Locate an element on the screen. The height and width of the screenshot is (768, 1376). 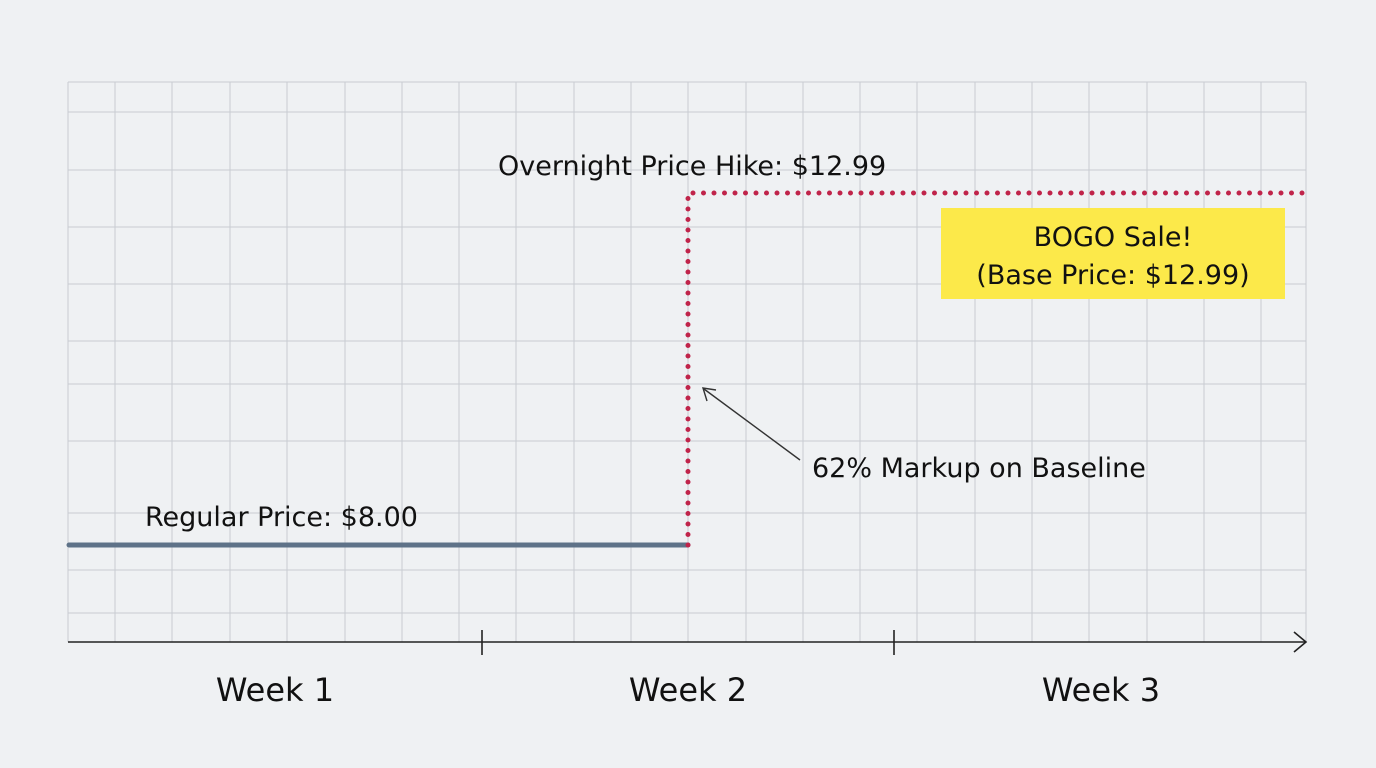
x-tick-label-3: Week 3 is located at coordinates (1101, 690).